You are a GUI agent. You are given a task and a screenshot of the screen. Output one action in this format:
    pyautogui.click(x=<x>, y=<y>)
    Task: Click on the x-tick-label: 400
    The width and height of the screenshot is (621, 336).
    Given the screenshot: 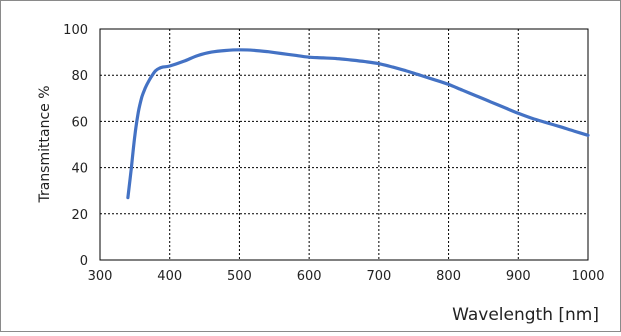 What is the action you would take?
    pyautogui.click(x=169, y=276)
    